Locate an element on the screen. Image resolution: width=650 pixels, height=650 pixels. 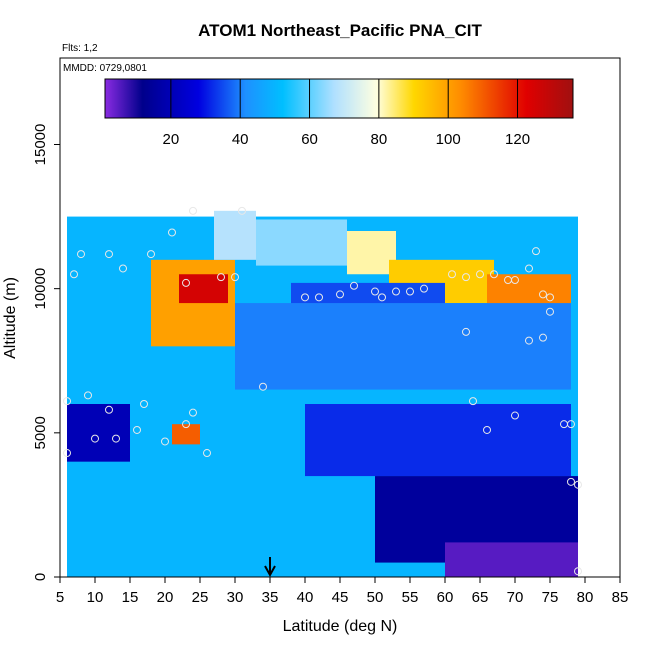
colorbar: 20 40 60 80 100 120 is located at coordinates (339, 113).